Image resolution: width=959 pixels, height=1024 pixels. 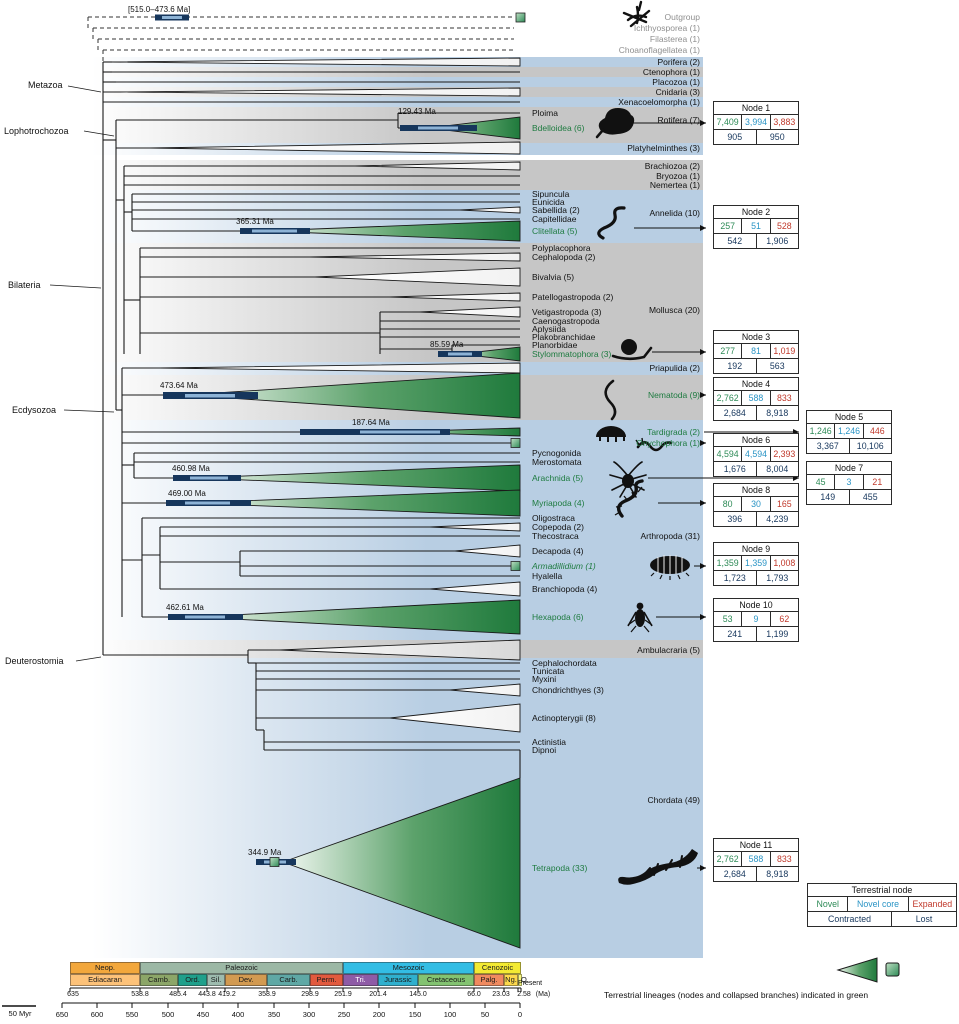 What do you see at coordinates (728, 619) in the screenshot?
I see `novel-count: 53` at bounding box center [728, 619].